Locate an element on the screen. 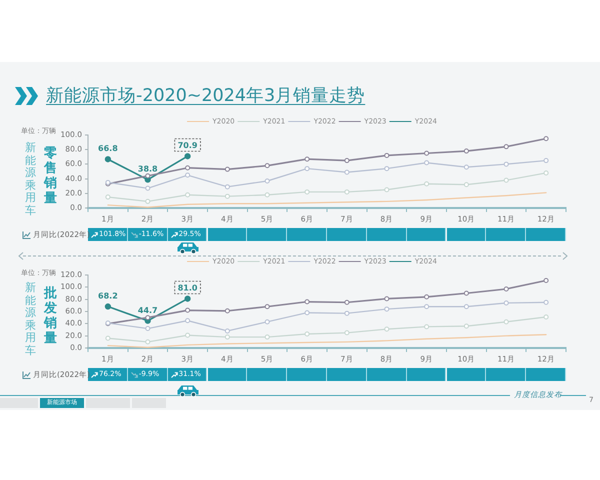 The width and height of the screenshot is (600, 480). data-label: 81.0 is located at coordinates (188, 288).